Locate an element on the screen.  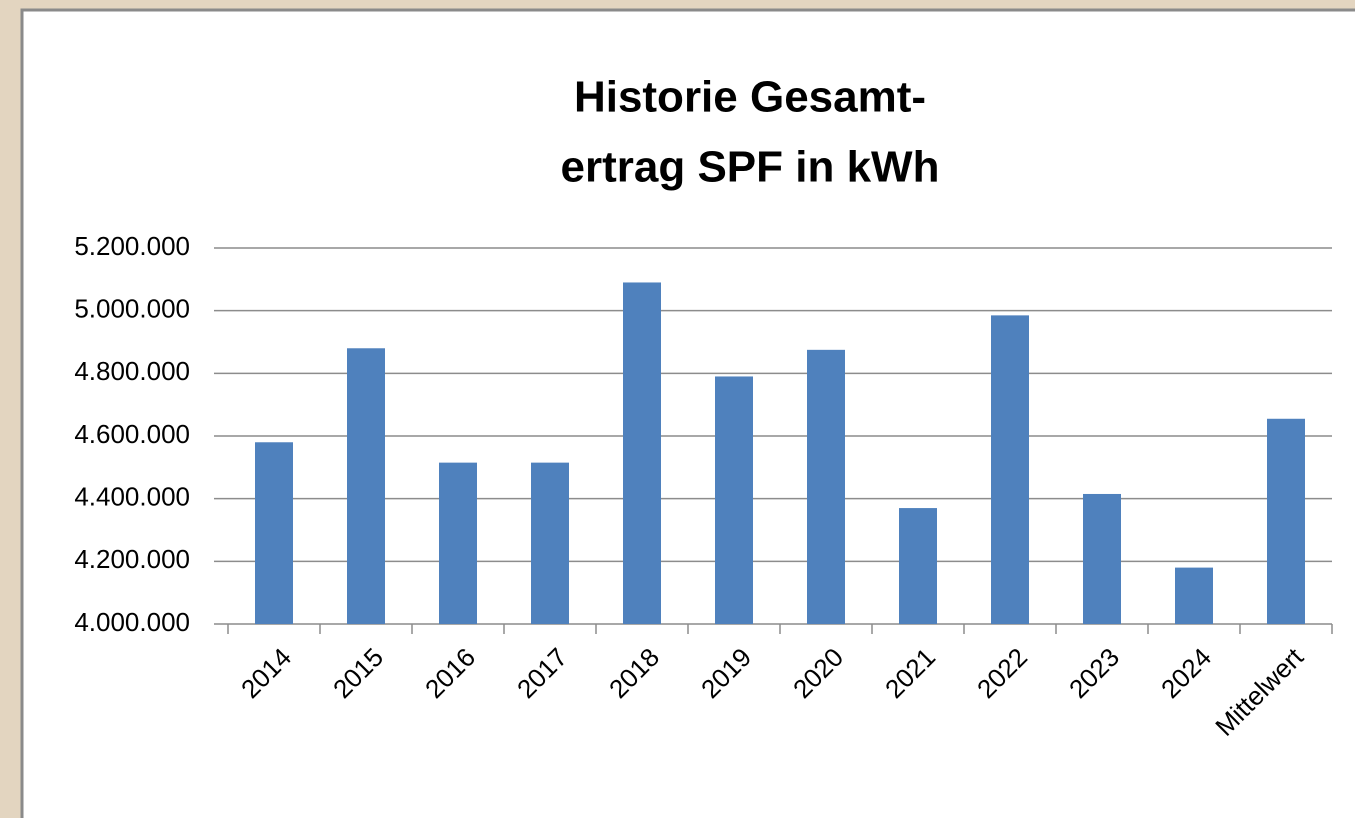
y-tick-label: 4.400.000 is located at coordinates (132, 497).